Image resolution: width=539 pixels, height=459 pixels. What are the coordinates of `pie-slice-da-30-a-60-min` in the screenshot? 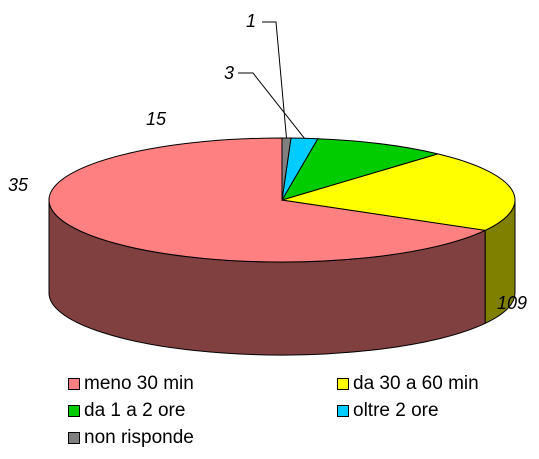 It's located at (398, 192).